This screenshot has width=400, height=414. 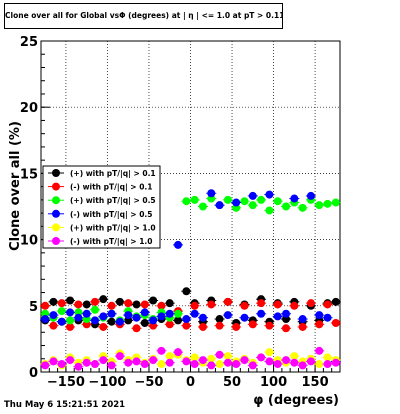 I want to click on y-tick-label: 5, so click(x=33, y=307).